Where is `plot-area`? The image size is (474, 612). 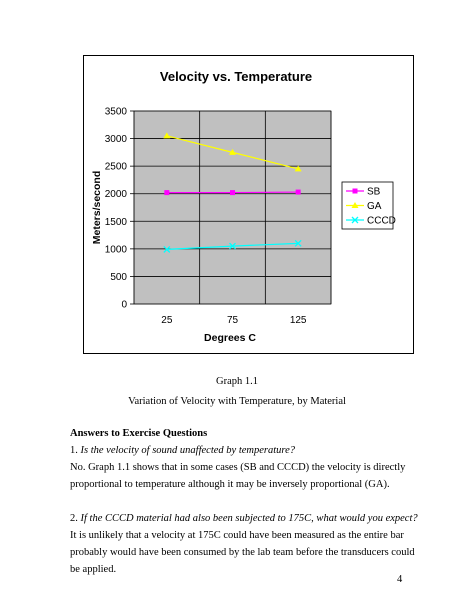
plot-area is located at coordinates (232, 207).